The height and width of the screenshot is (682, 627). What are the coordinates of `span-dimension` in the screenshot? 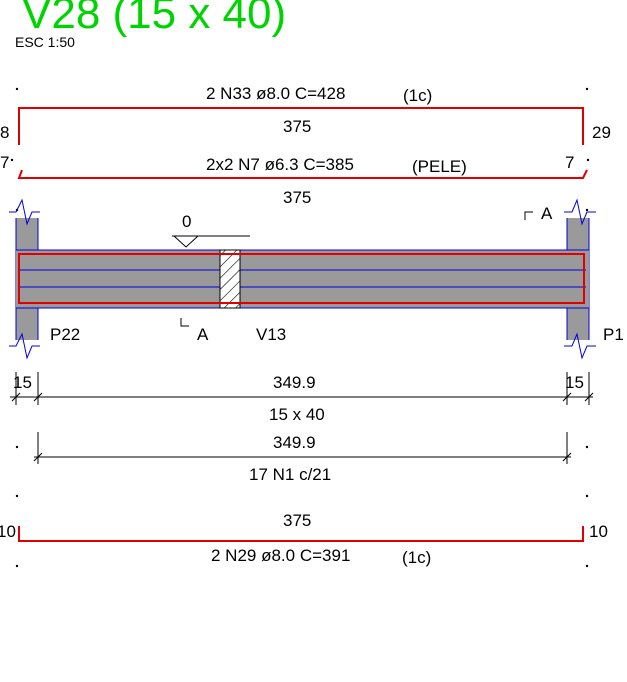 It's located at (302, 388).